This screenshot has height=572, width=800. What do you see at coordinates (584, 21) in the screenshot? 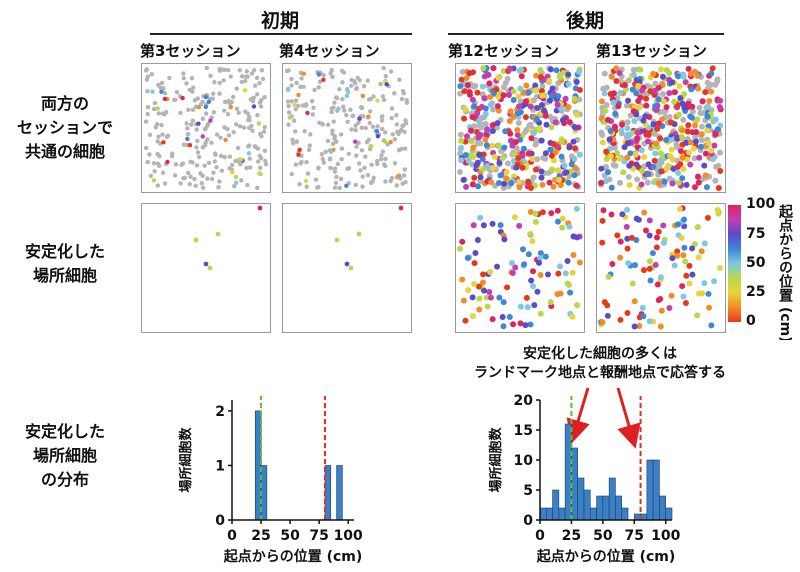
I see `late-period-title: 後期` at bounding box center [584, 21].